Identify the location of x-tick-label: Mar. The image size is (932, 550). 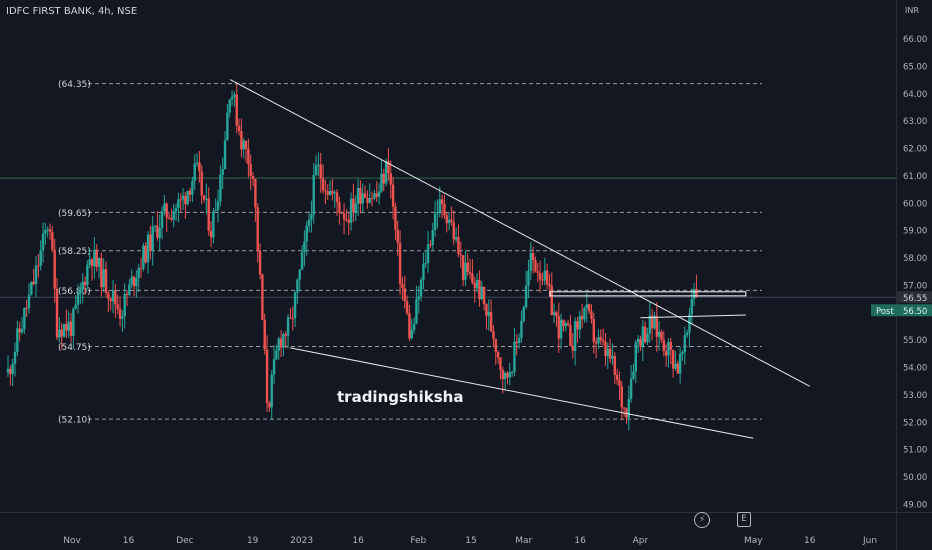
(523, 541).